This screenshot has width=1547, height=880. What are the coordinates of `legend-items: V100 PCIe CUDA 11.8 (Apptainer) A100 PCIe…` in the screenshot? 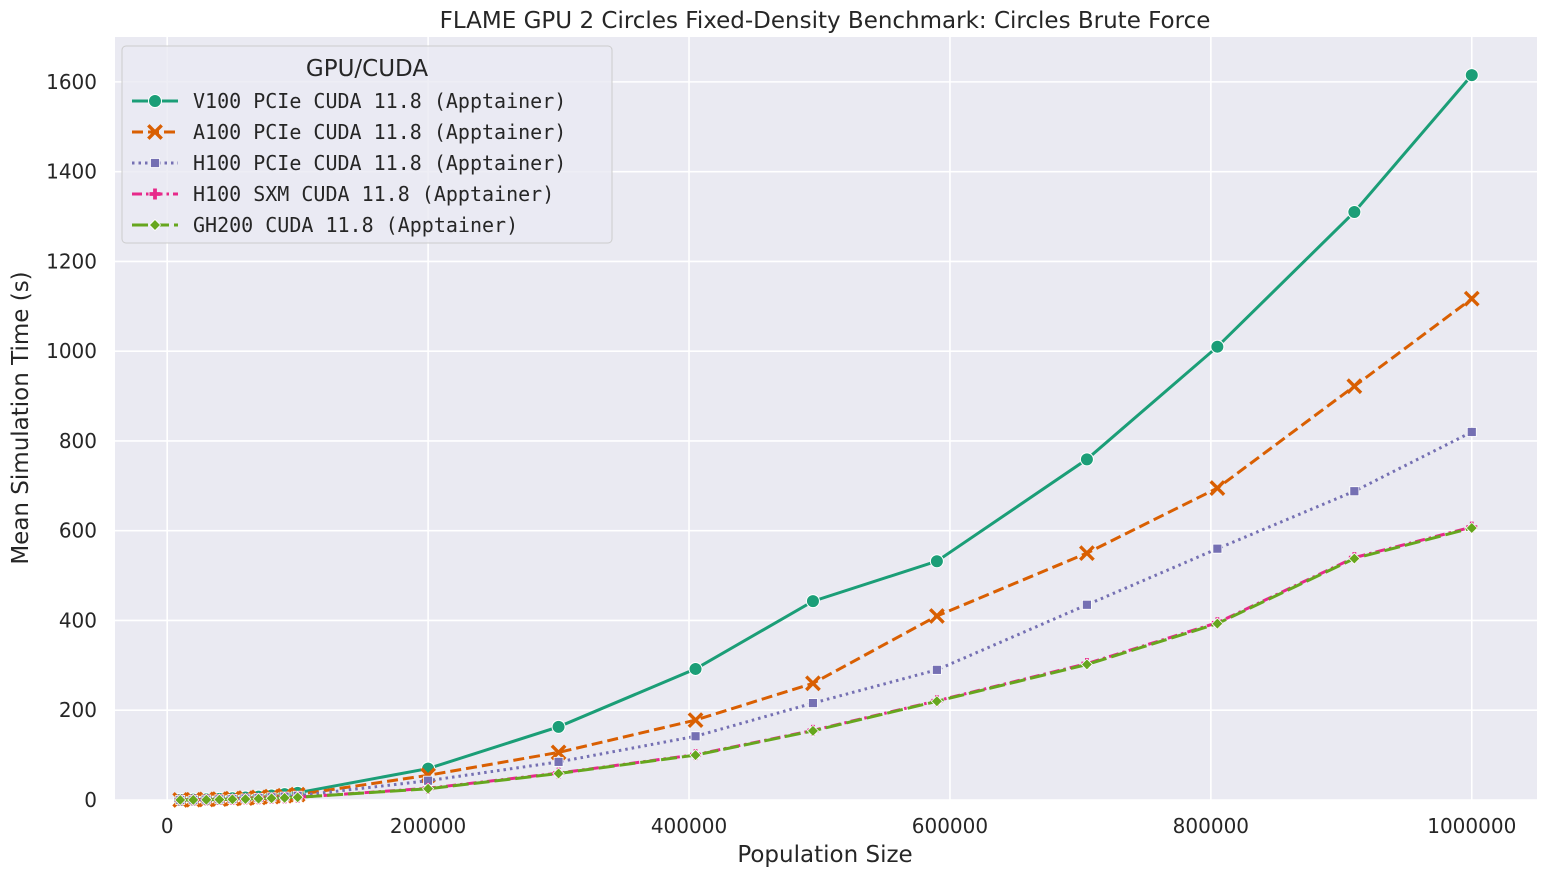 It's located at (349, 163).